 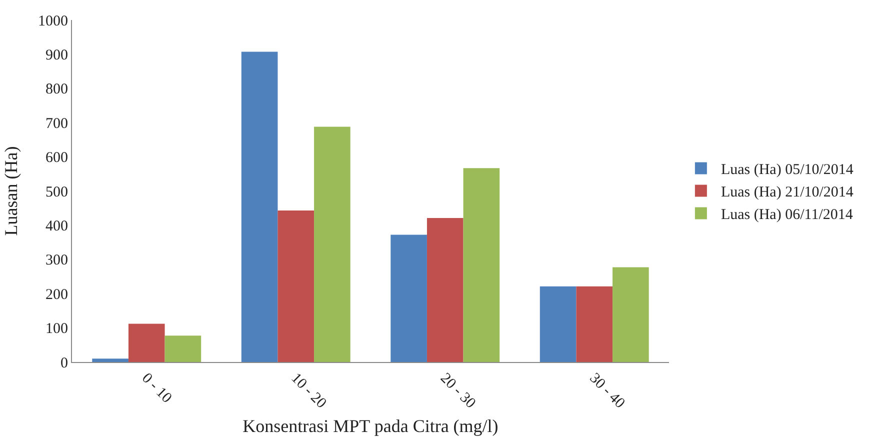 What do you see at coordinates (457, 391) in the screenshot?
I see `x-tick-label: 20 - 30` at bounding box center [457, 391].